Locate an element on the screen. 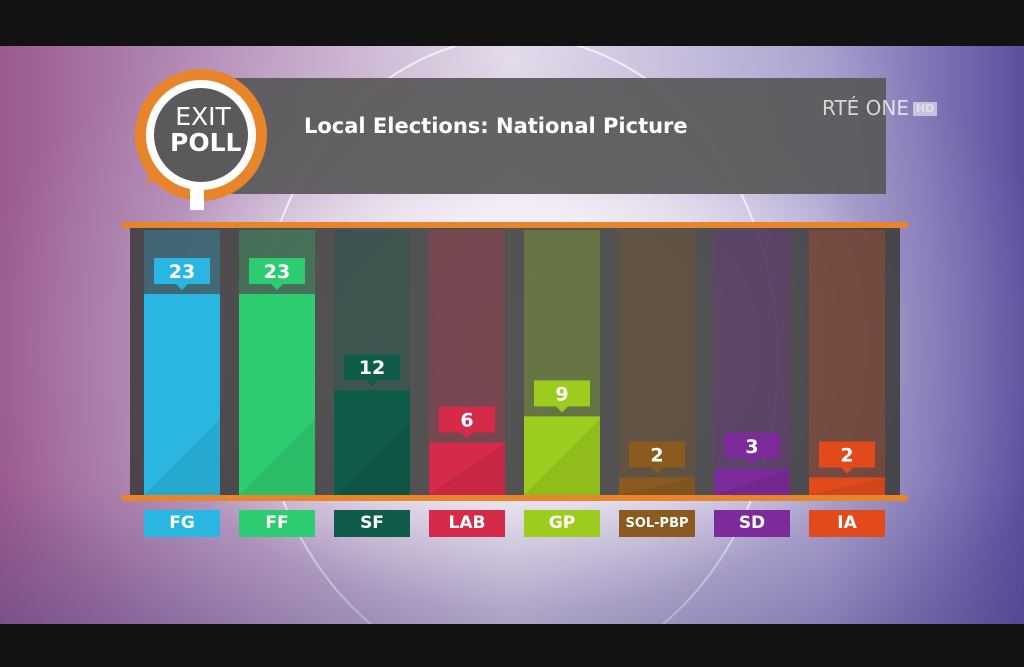  bar-sheen-ff is located at coordinates (277, 457).